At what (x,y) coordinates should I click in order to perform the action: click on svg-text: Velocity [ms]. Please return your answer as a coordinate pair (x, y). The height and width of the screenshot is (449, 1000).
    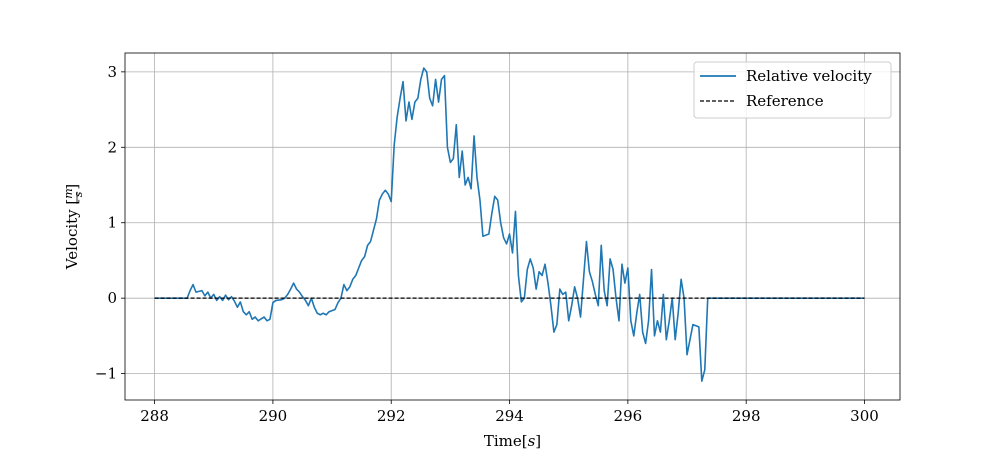
    Looking at the image, I should click on (73, 227).